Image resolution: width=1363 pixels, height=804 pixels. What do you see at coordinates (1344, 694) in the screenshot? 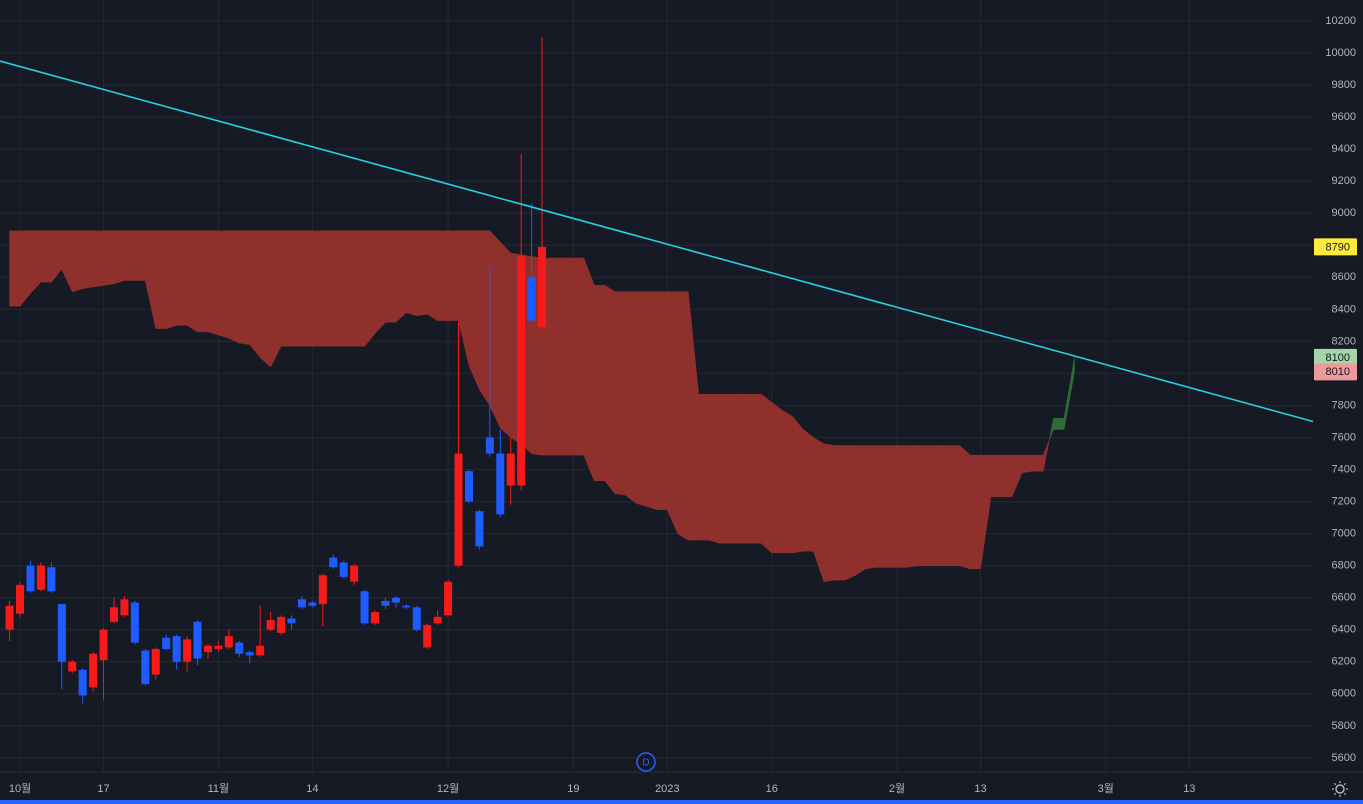
I see `y-tick-label: 6000` at bounding box center [1344, 694].